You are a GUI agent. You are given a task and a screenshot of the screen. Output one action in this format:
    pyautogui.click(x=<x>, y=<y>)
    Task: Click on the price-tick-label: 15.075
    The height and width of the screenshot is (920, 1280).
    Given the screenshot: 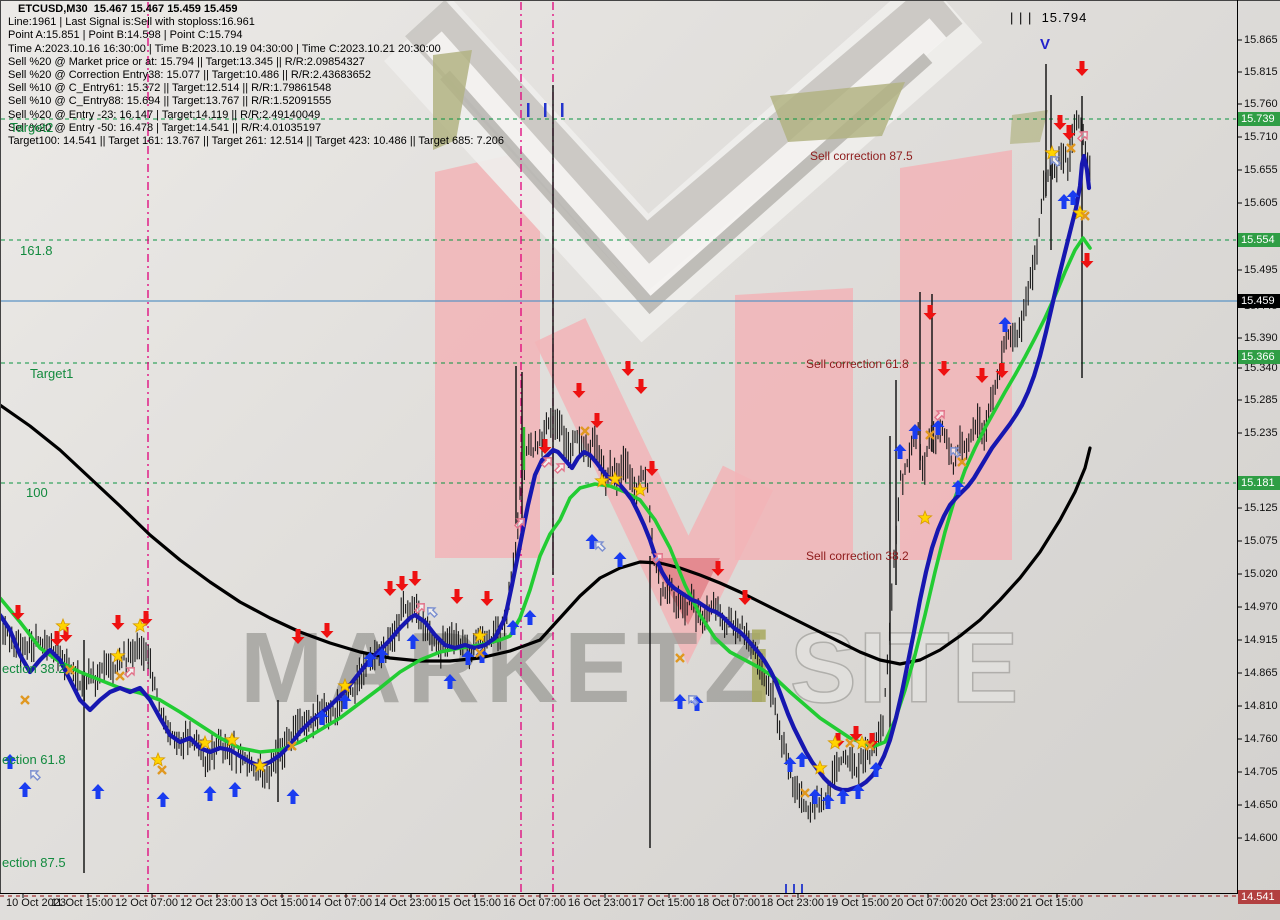 What is the action you would take?
    pyautogui.click(x=1261, y=541)
    